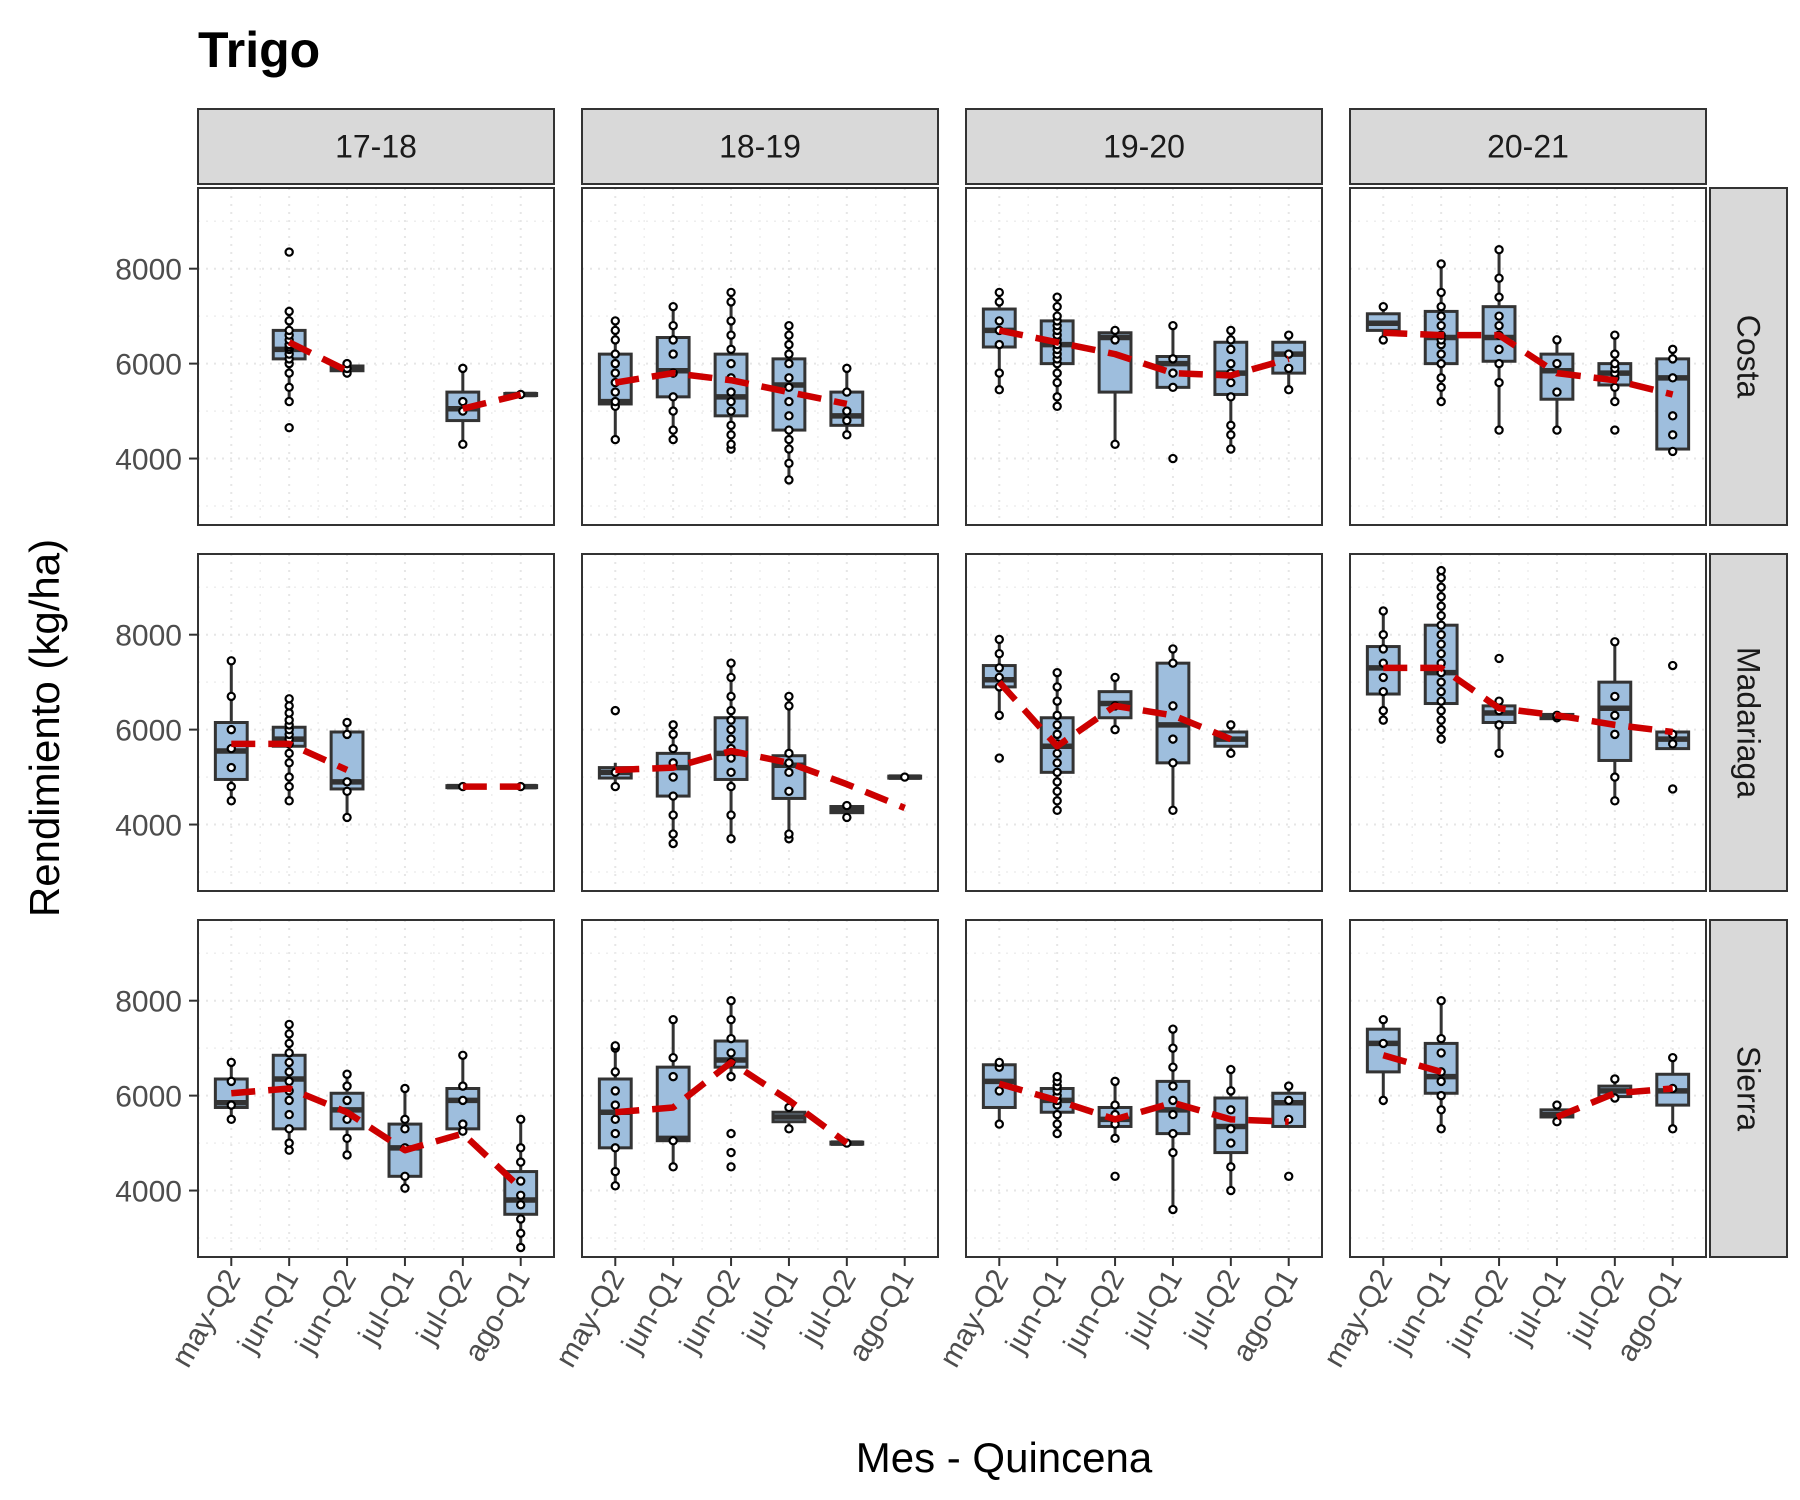 The height and width of the screenshot is (1500, 1800). What do you see at coordinates (1528, 147) in the screenshot?
I see `column-strip-label: 20-21` at bounding box center [1528, 147].